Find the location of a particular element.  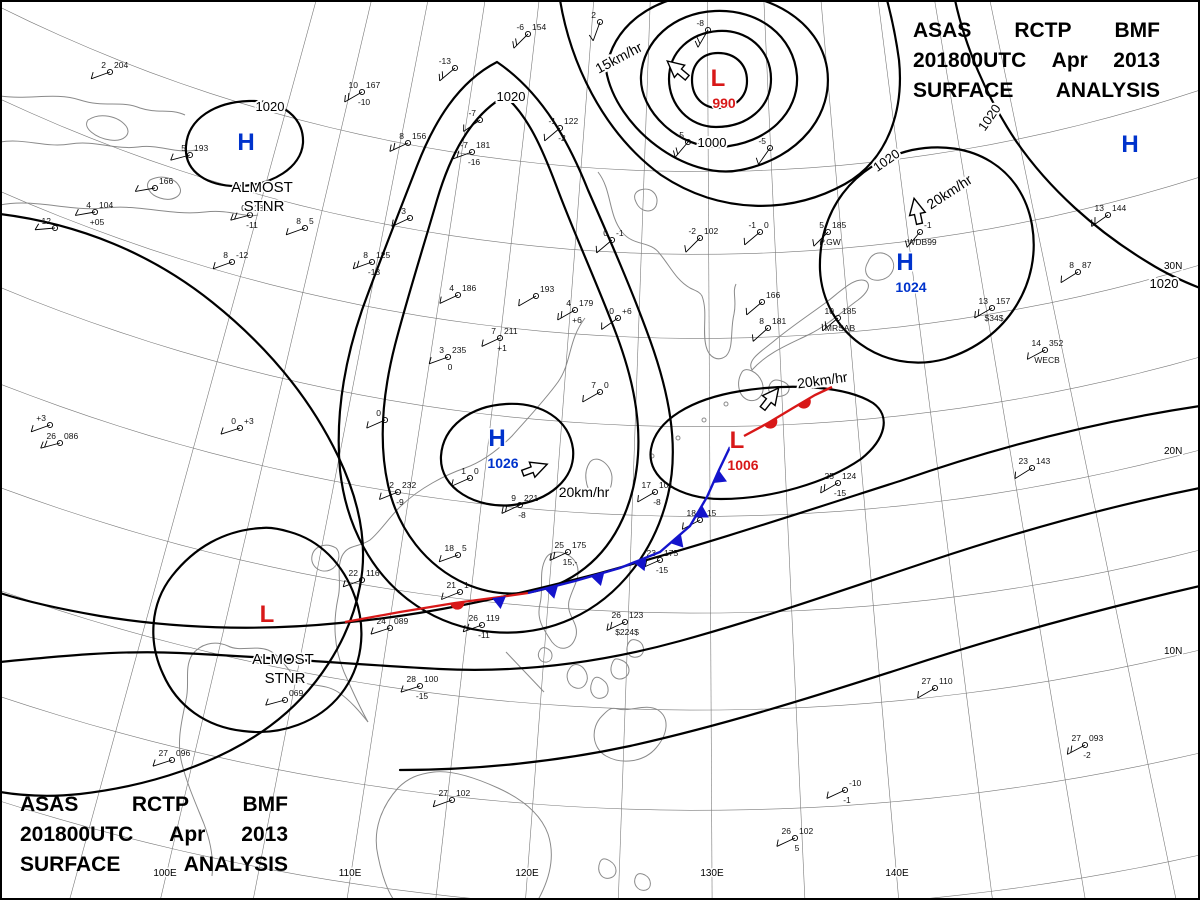

station-value: 104 is located at coordinates (106, 205).